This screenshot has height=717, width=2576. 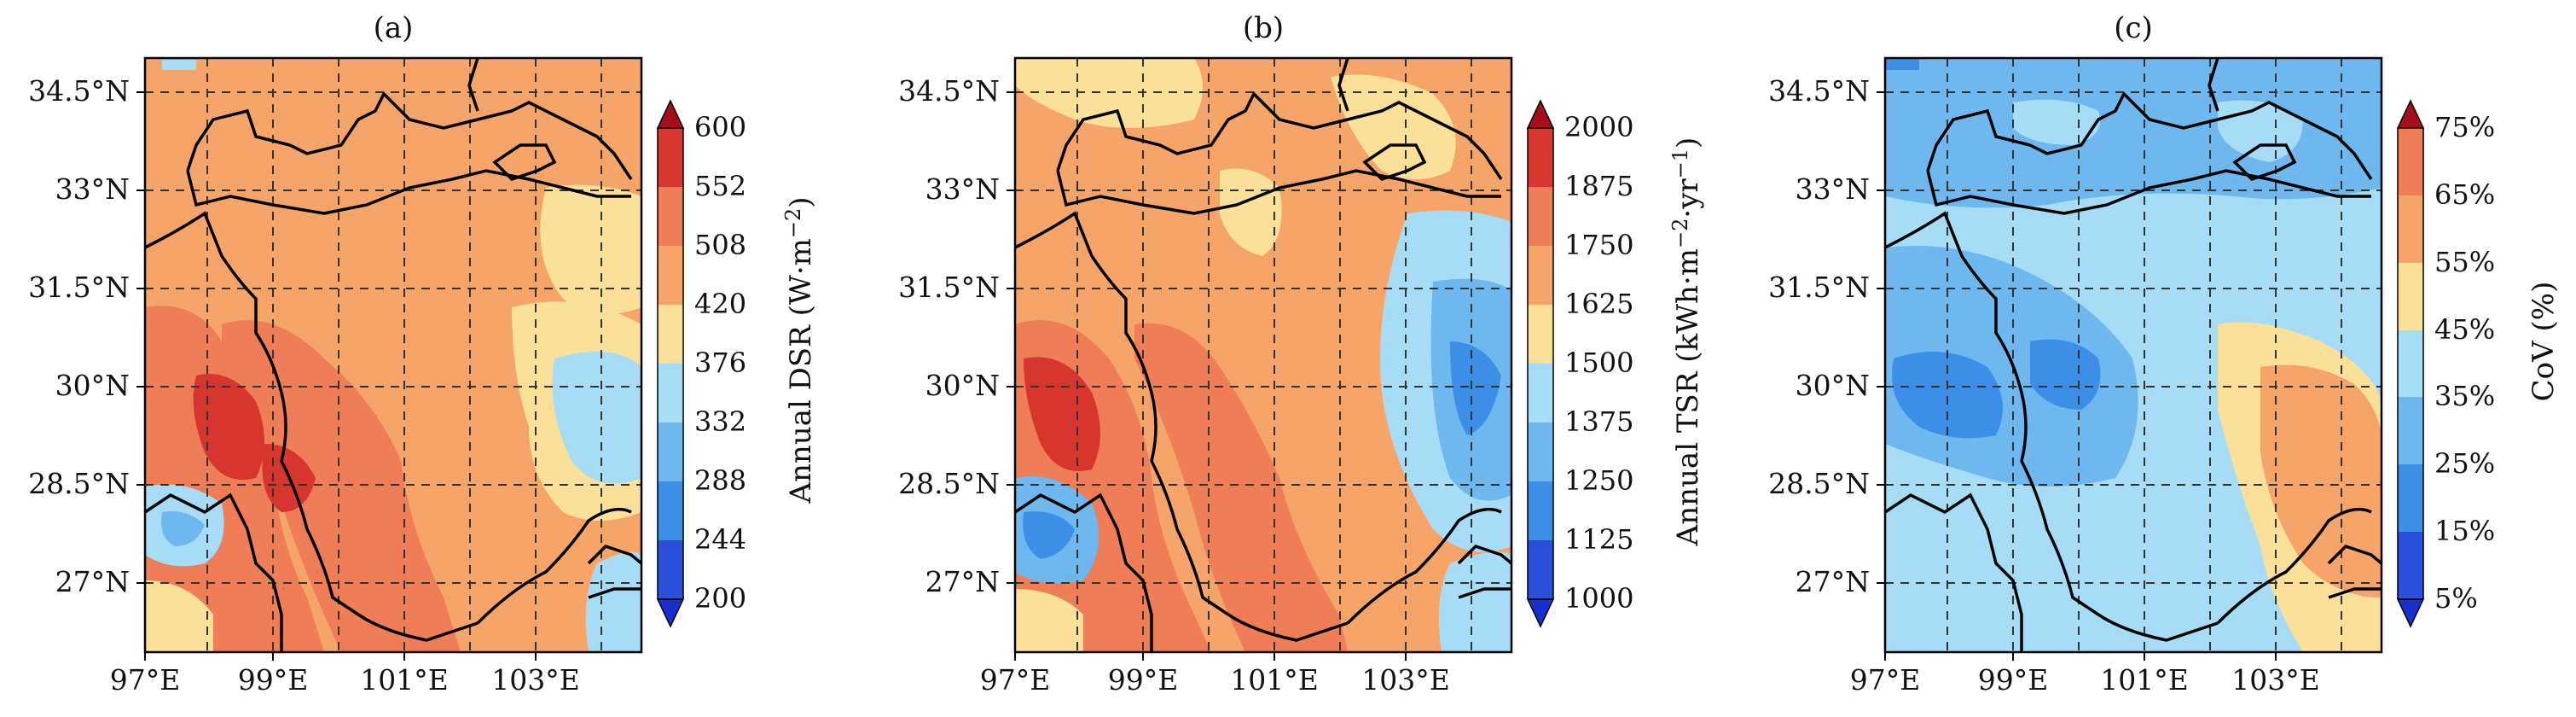 I want to click on colorbar-tick: 75%, so click(x=2464, y=127).